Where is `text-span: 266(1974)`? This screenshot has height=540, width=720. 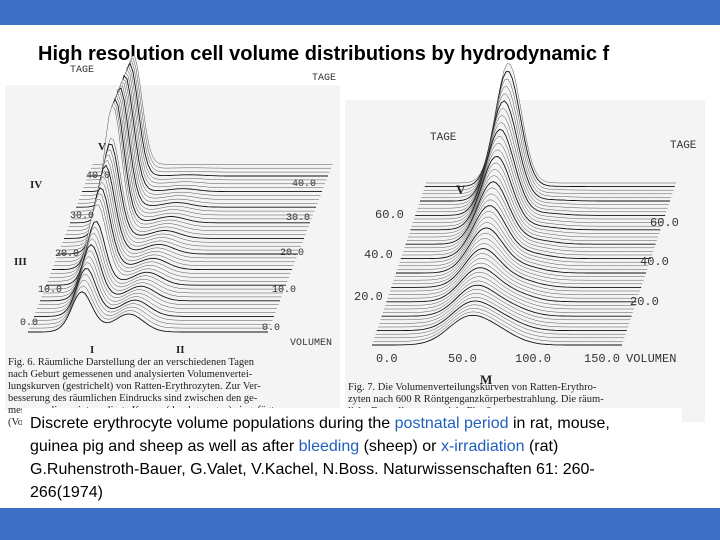
text-span: 266(1974) is located at coordinates (66, 492).